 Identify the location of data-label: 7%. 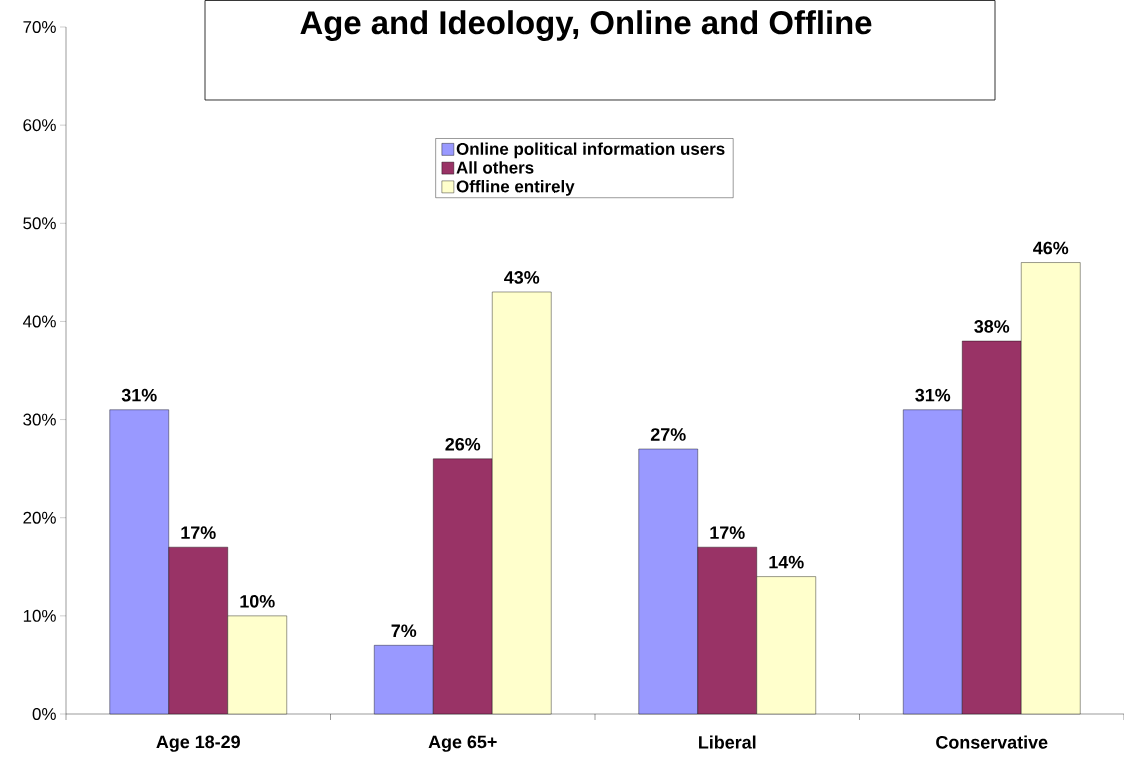
(404, 631).